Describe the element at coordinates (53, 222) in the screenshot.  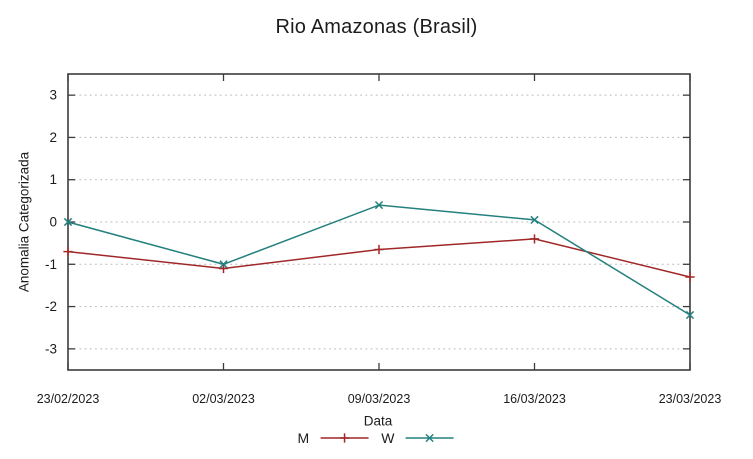
I see `y-tick-label: 0` at that location.